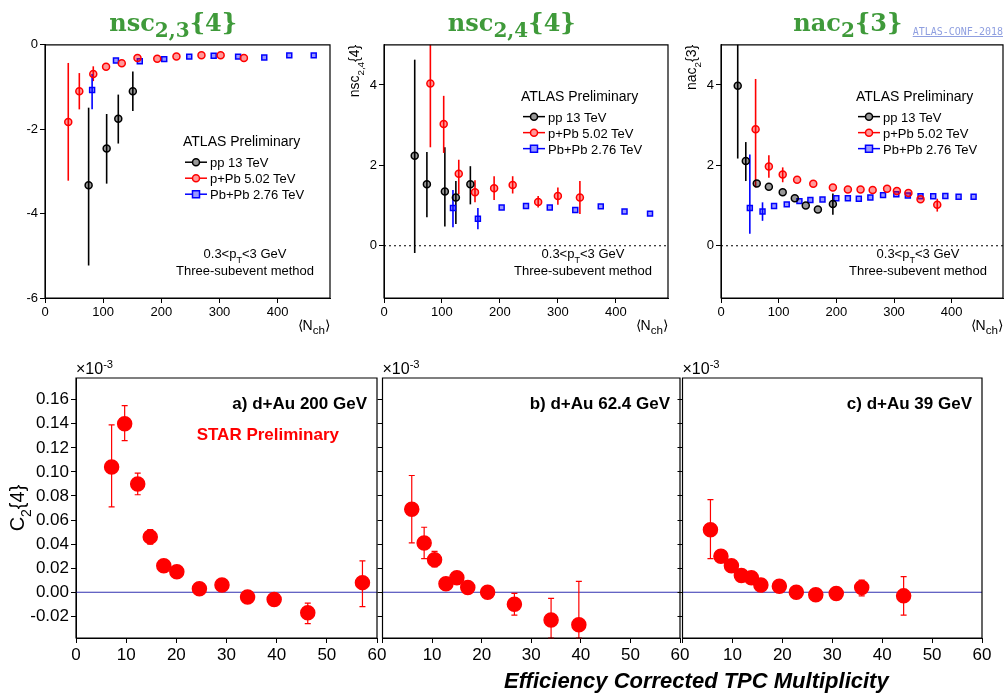 This screenshot has height=695, width=1008. I want to click on chart-subtitle: ATLAS-CONF-2018, so click(957, 31).